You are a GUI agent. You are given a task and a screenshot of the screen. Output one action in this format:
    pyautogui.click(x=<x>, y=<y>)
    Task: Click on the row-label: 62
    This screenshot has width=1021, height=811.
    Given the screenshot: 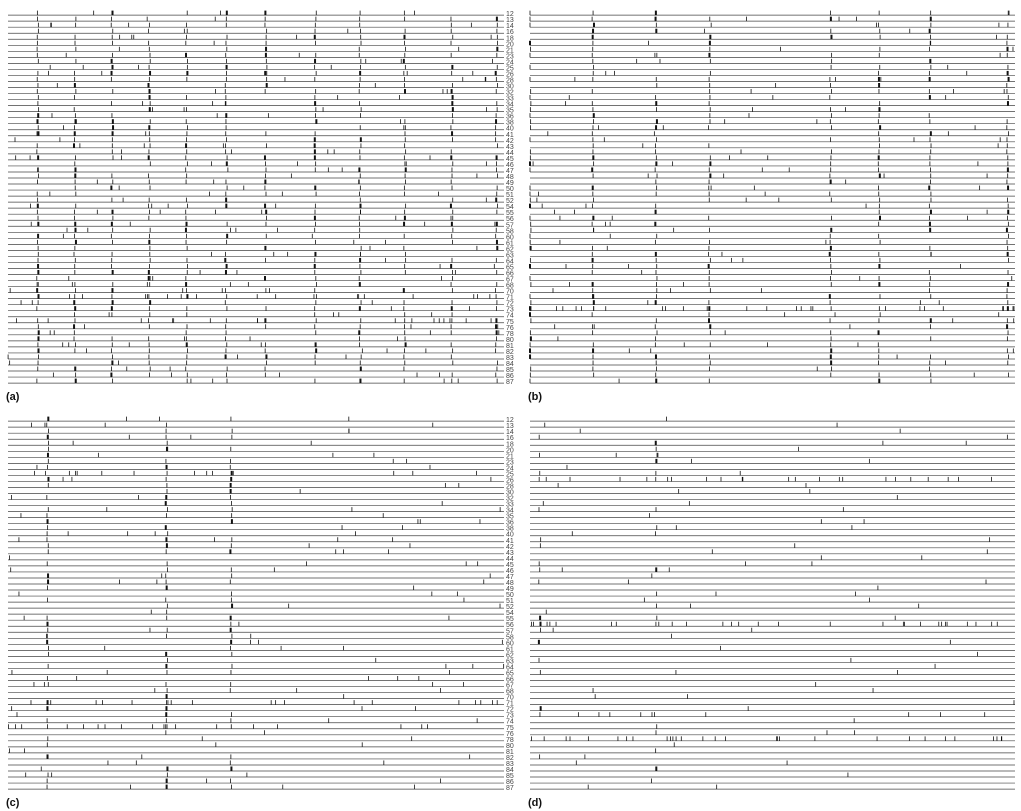 What is the action you would take?
    pyautogui.click(x=510, y=655)
    